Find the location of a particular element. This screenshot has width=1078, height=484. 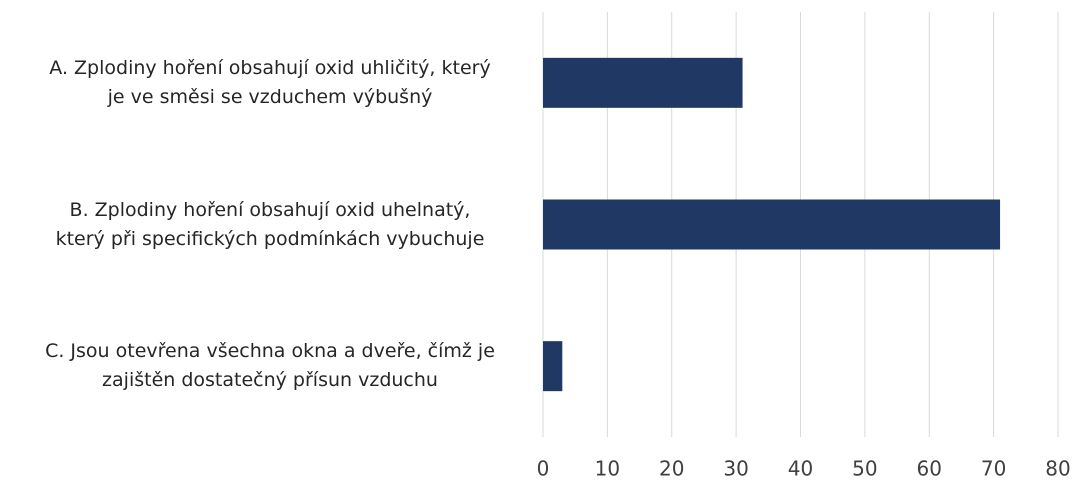

x-tick-label: 60 is located at coordinates (929, 469).